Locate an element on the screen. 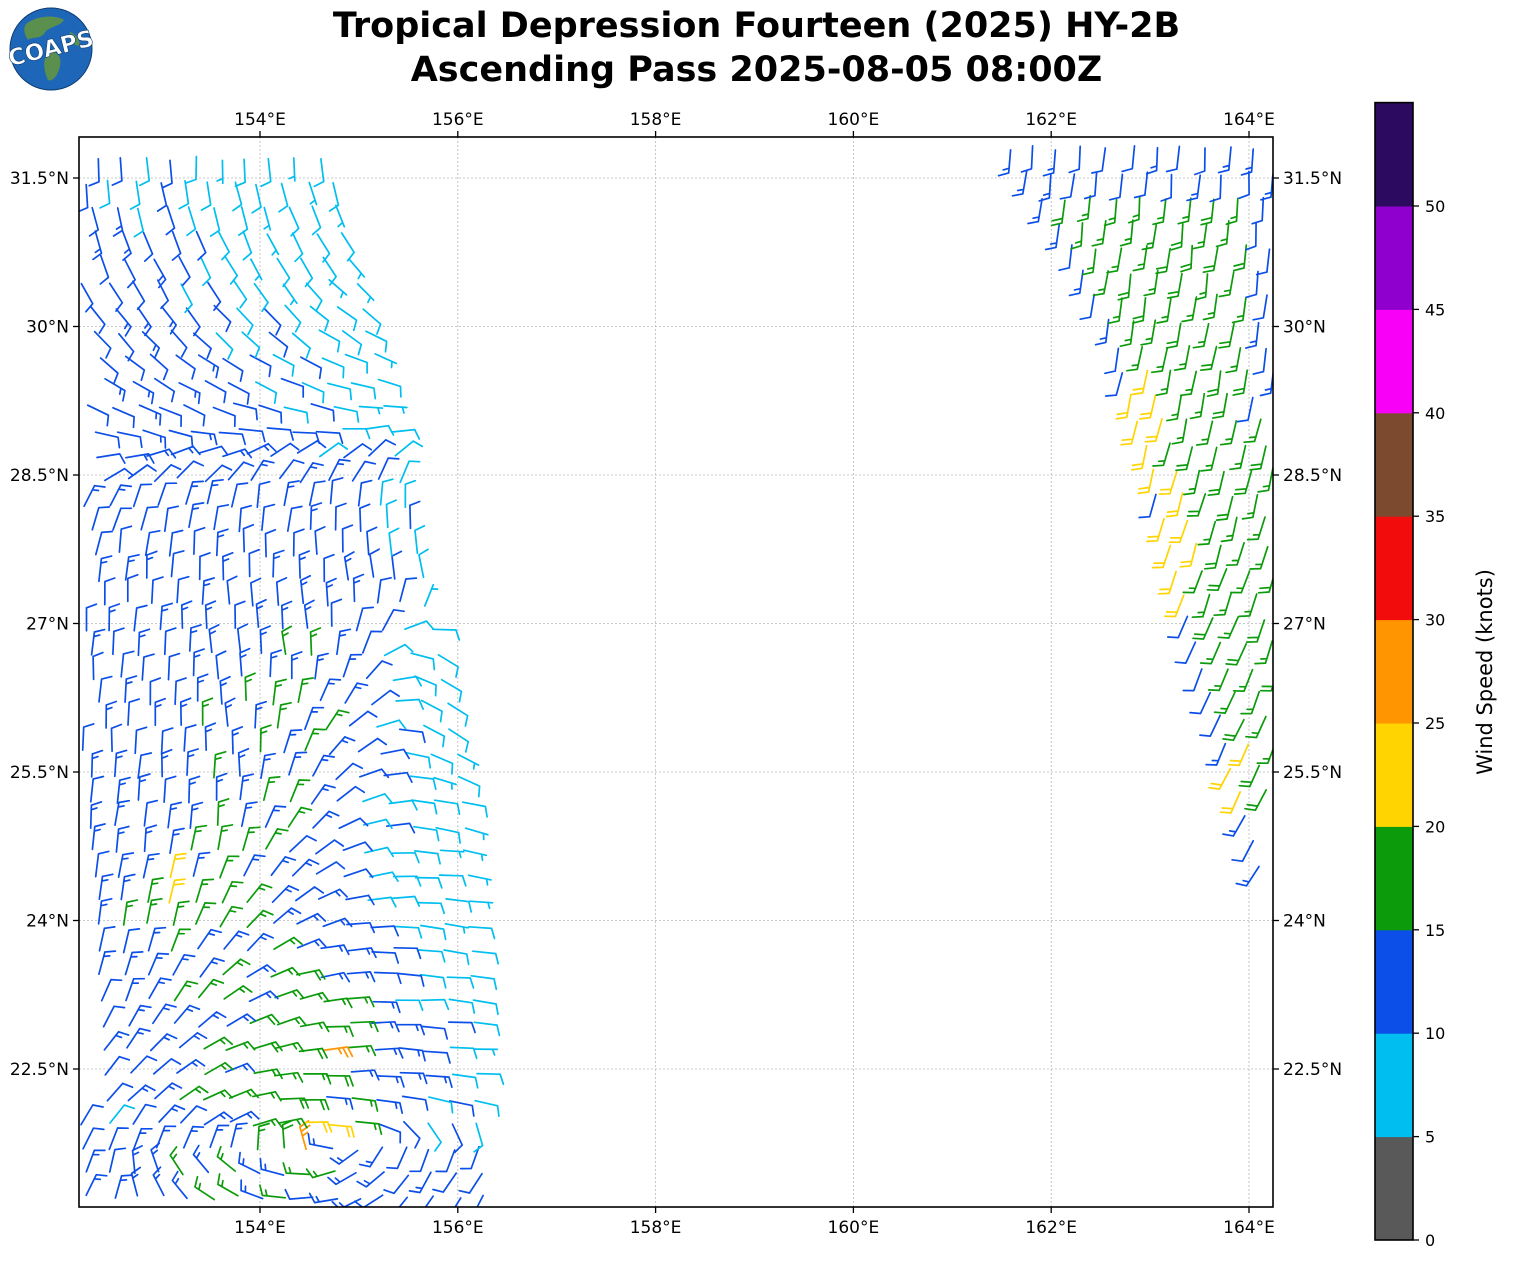 The height and width of the screenshot is (1264, 1513). lat-tick-label-left: 25.5°N is located at coordinates (39, 773).